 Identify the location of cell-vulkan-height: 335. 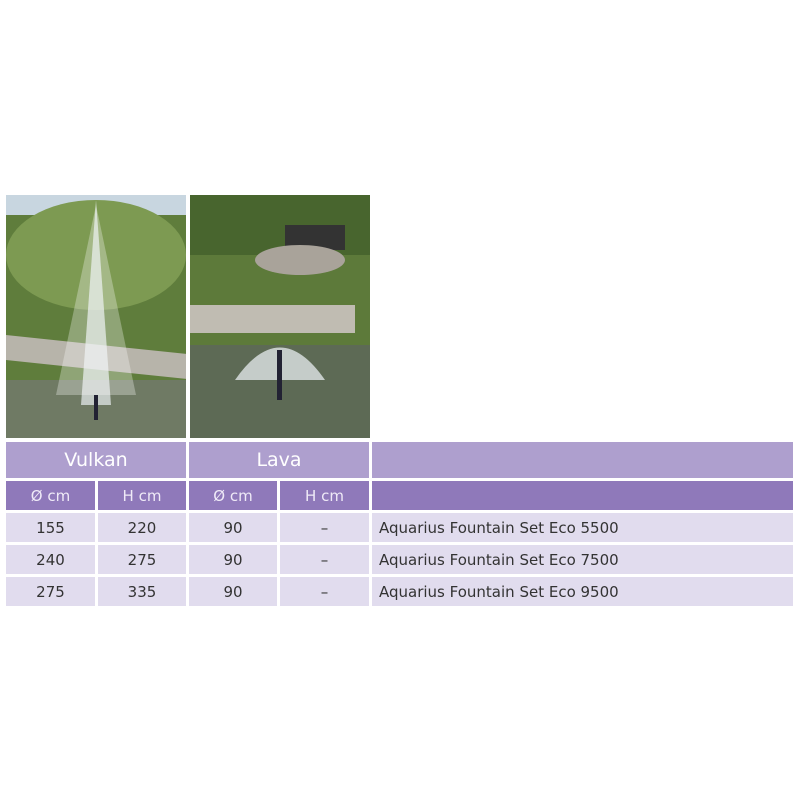
(142, 591).